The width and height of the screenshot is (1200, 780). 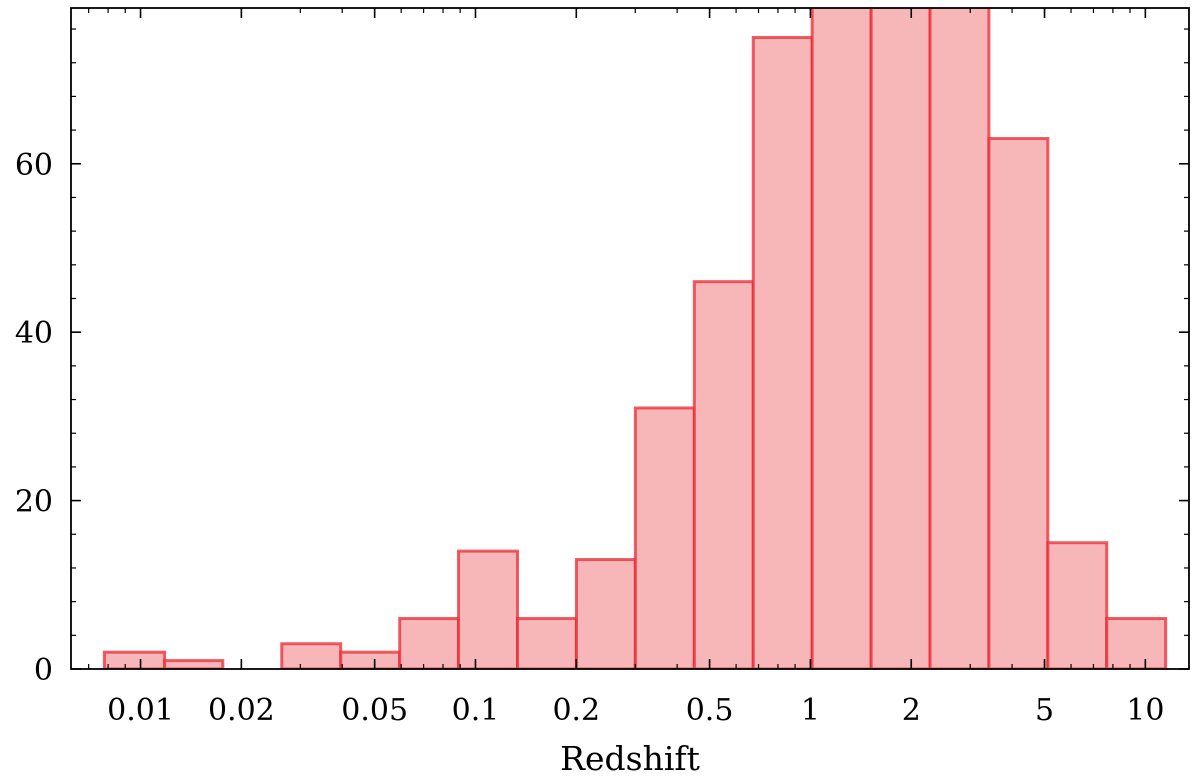 I want to click on x-tick-label: 0.01, so click(x=140, y=710).